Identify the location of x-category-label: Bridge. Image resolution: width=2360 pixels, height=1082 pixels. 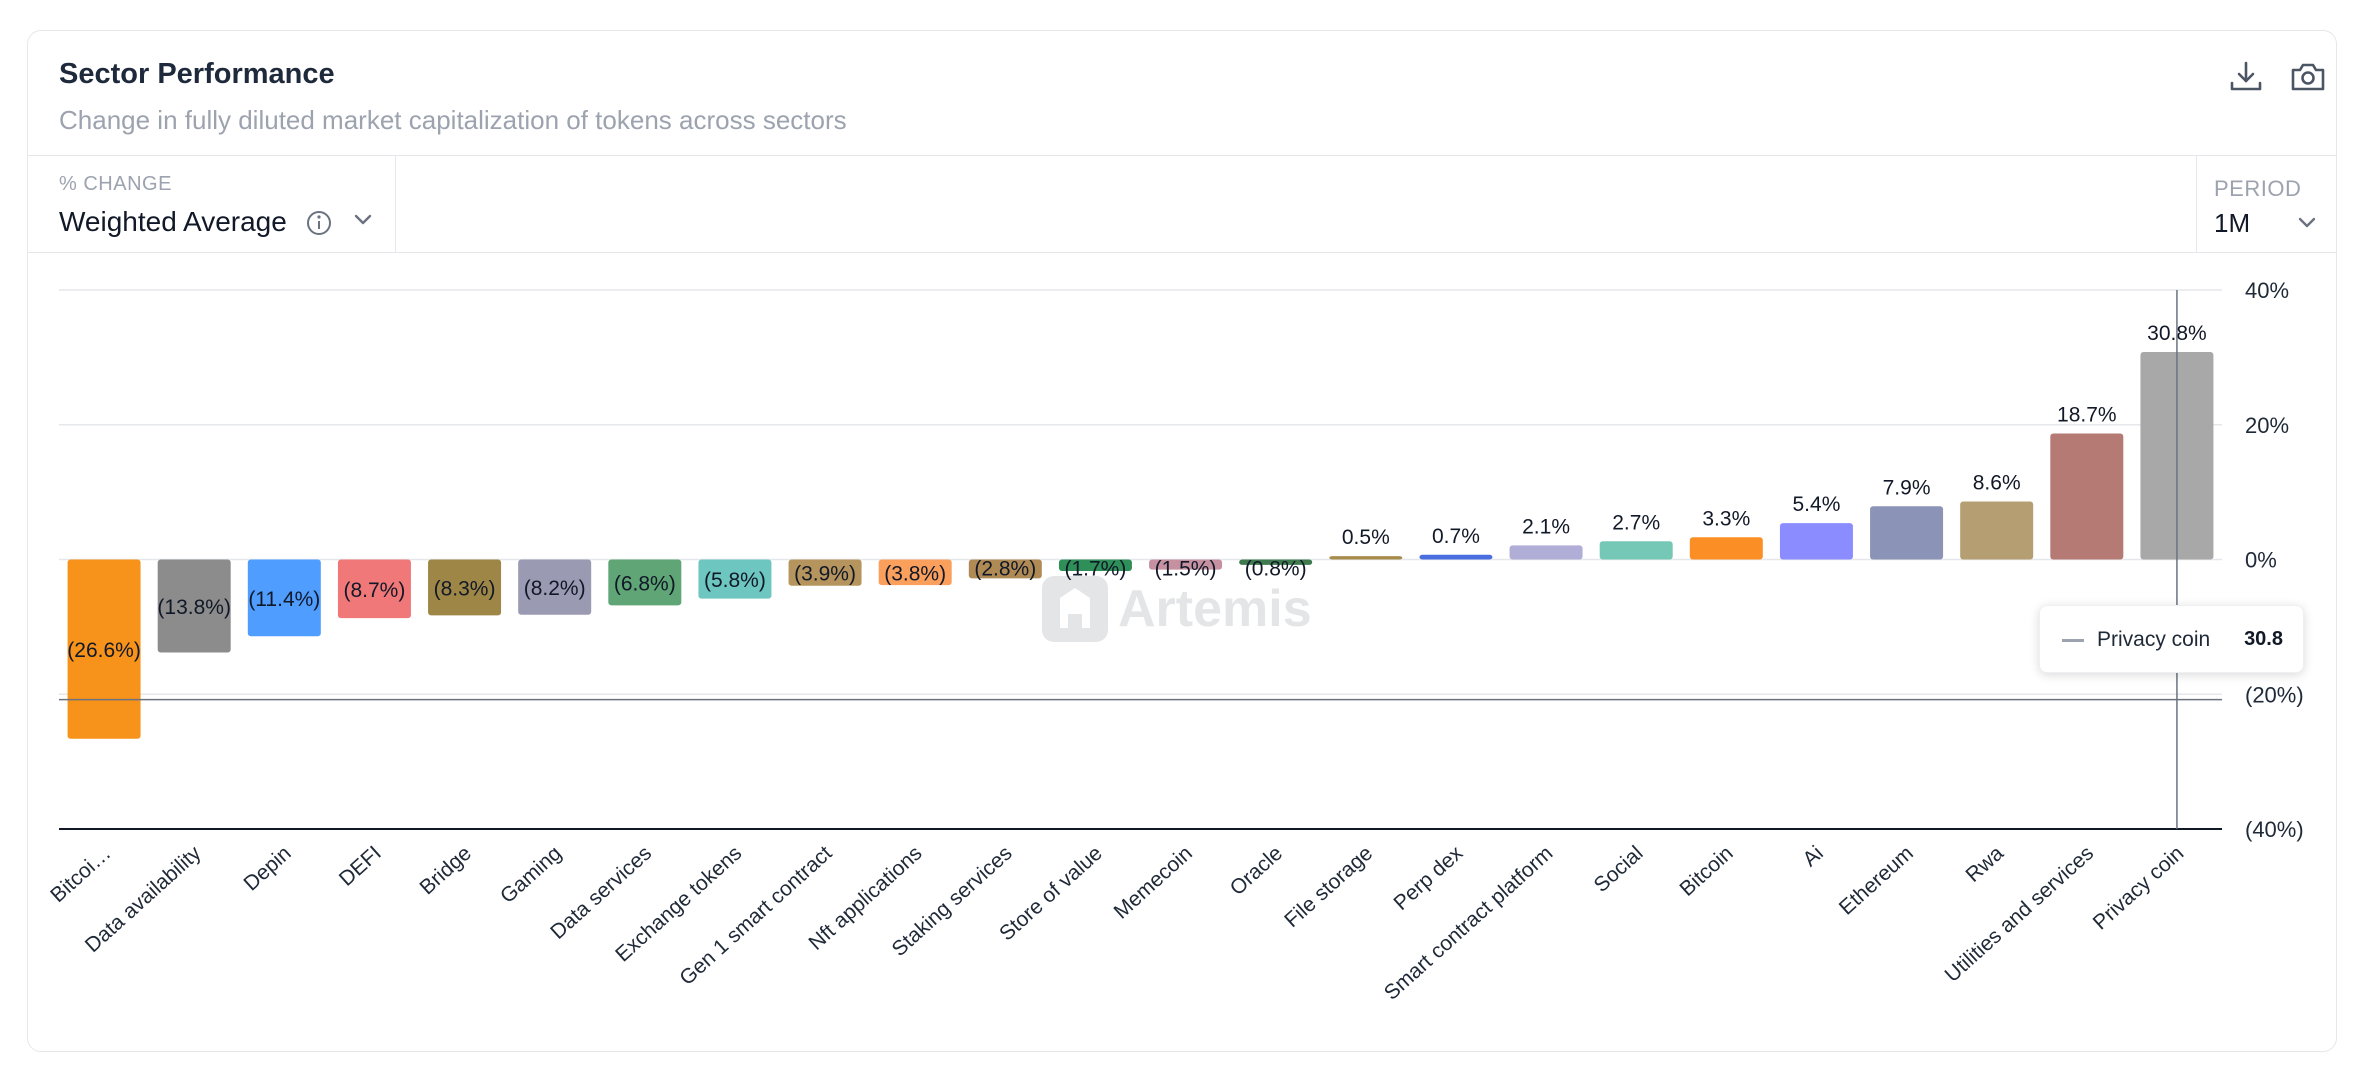
(445, 871).